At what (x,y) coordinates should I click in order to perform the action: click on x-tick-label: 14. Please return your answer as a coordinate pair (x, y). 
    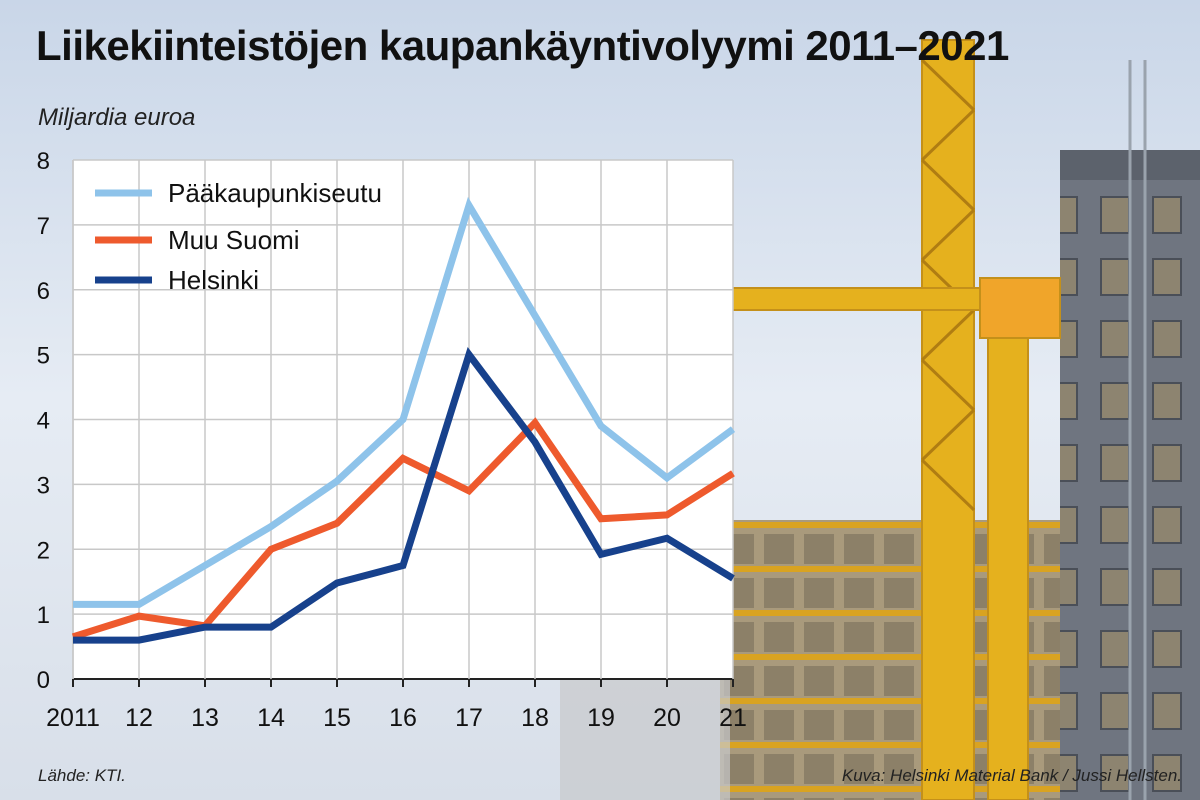
    Looking at the image, I should click on (271, 718).